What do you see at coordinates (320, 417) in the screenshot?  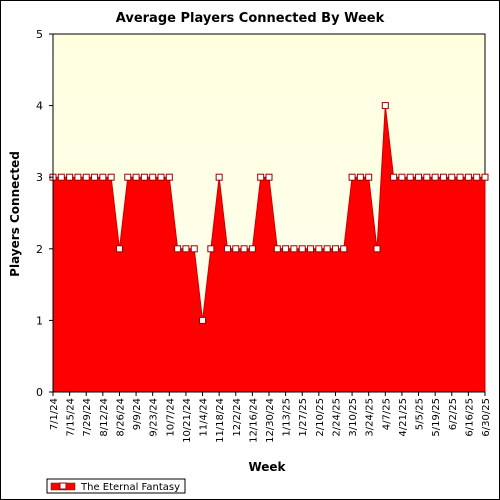 I see `x-tick-label: 2/10/25` at bounding box center [320, 417].